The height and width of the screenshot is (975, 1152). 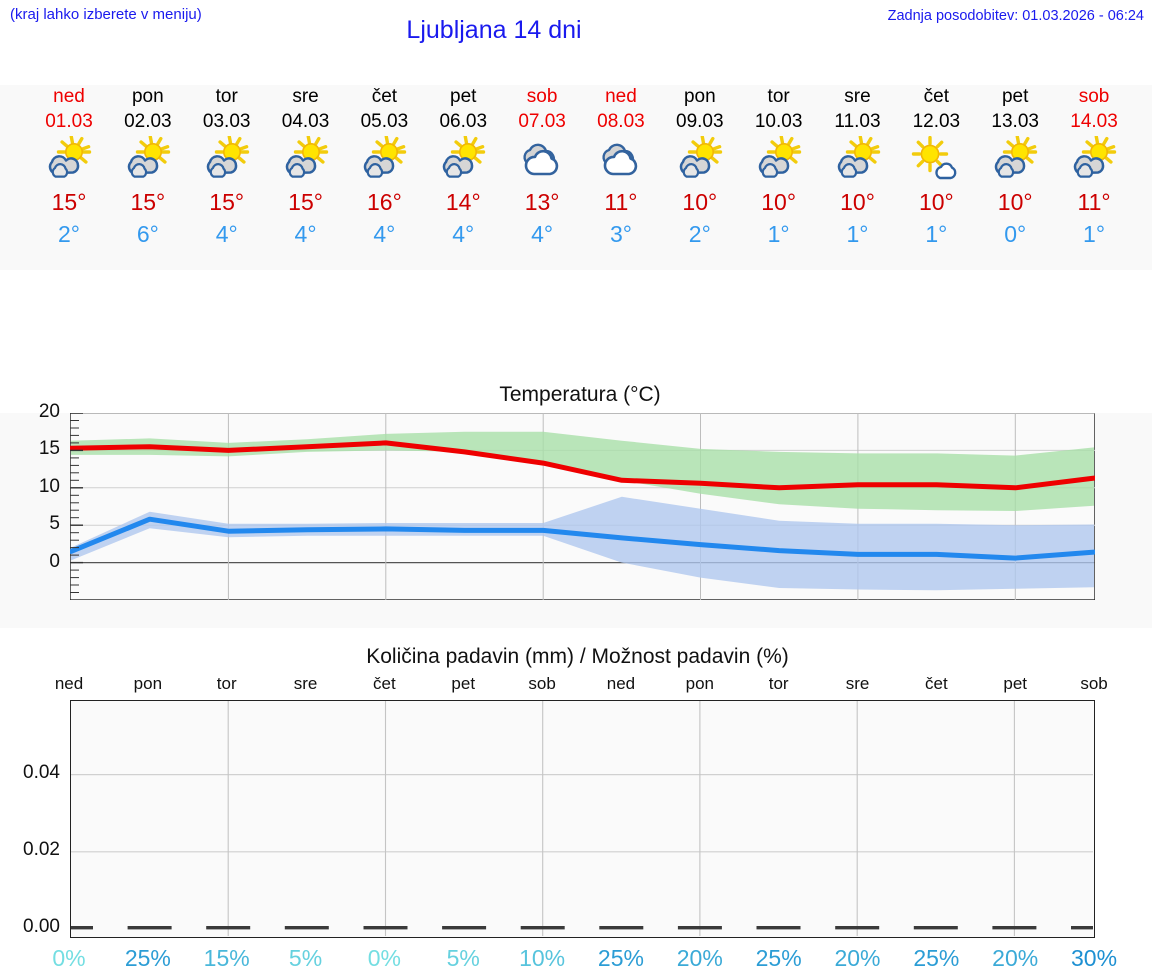 I want to click on day-column: pon 09.03 10° 2°, so click(x=699, y=167).